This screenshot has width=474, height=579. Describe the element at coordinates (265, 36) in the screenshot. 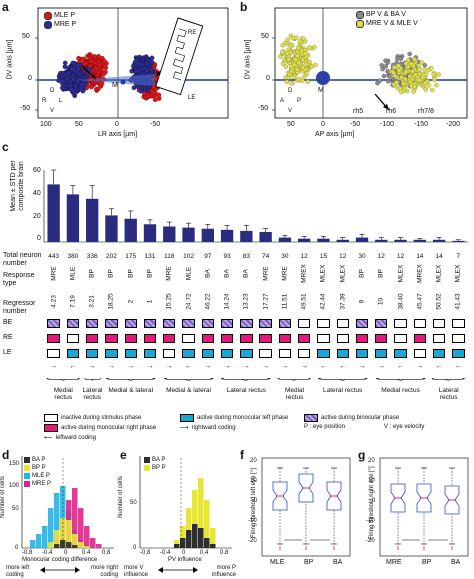

I see `panel-b-ytick-50: 50` at that location.